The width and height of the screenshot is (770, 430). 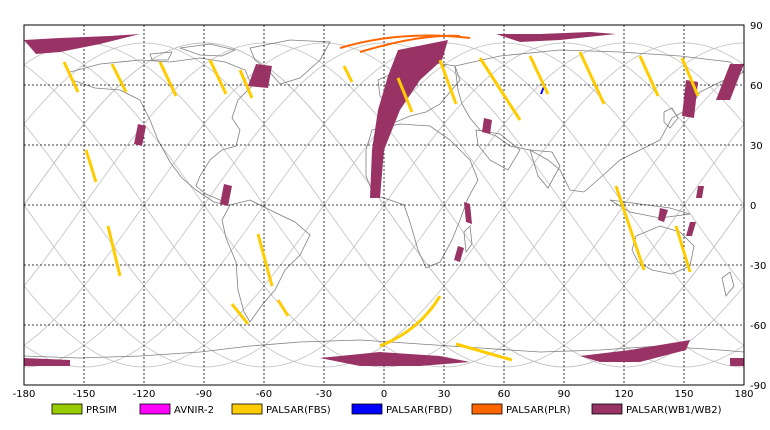 I want to click on wb-swath-central-america, so click(x=226, y=195).